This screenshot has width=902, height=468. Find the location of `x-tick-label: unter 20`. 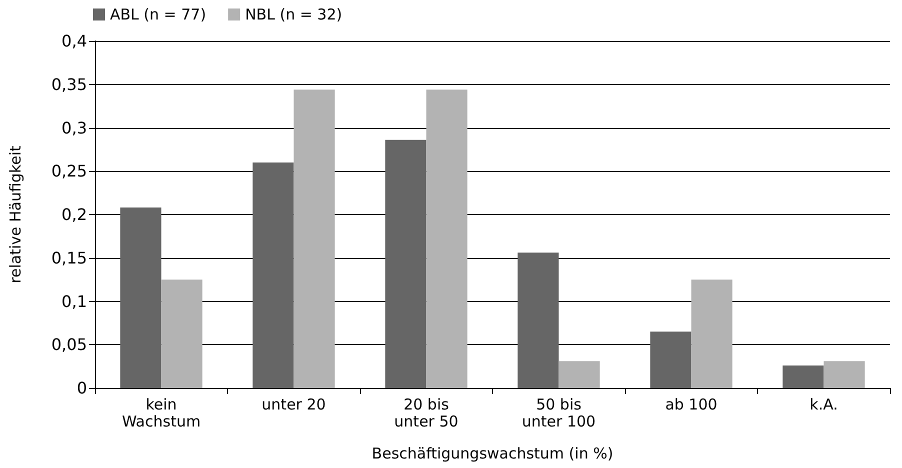

x-tick-label: unter 20 is located at coordinates (294, 405).